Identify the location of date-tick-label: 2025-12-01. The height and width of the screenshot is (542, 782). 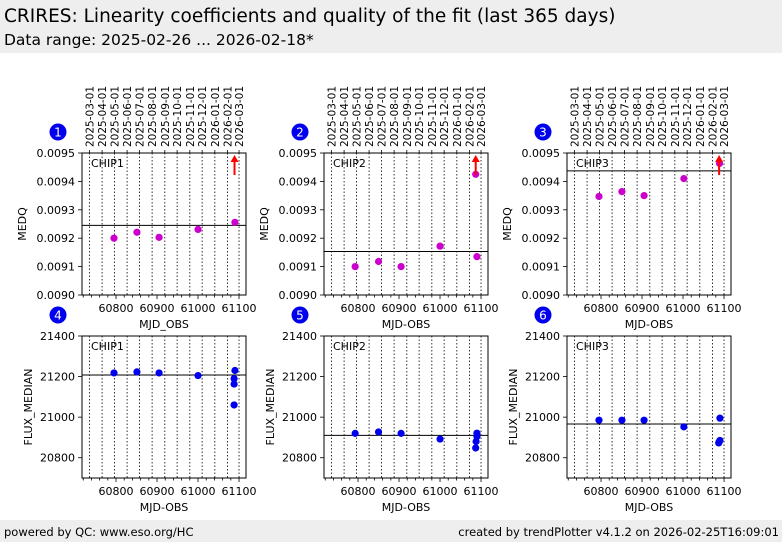
(445, 116).